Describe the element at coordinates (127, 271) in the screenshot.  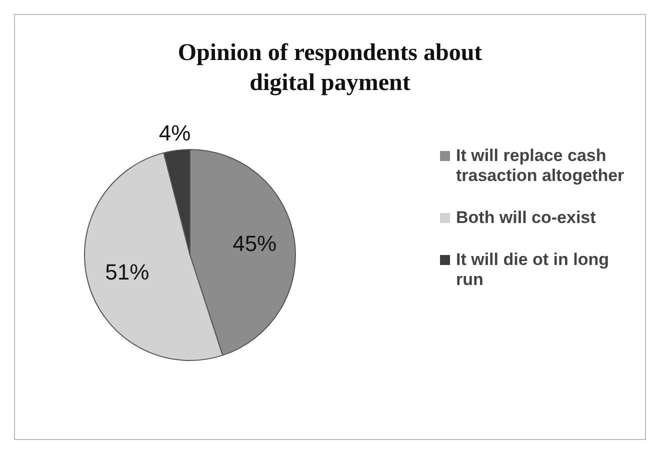
I see `data-label: 51%` at that location.